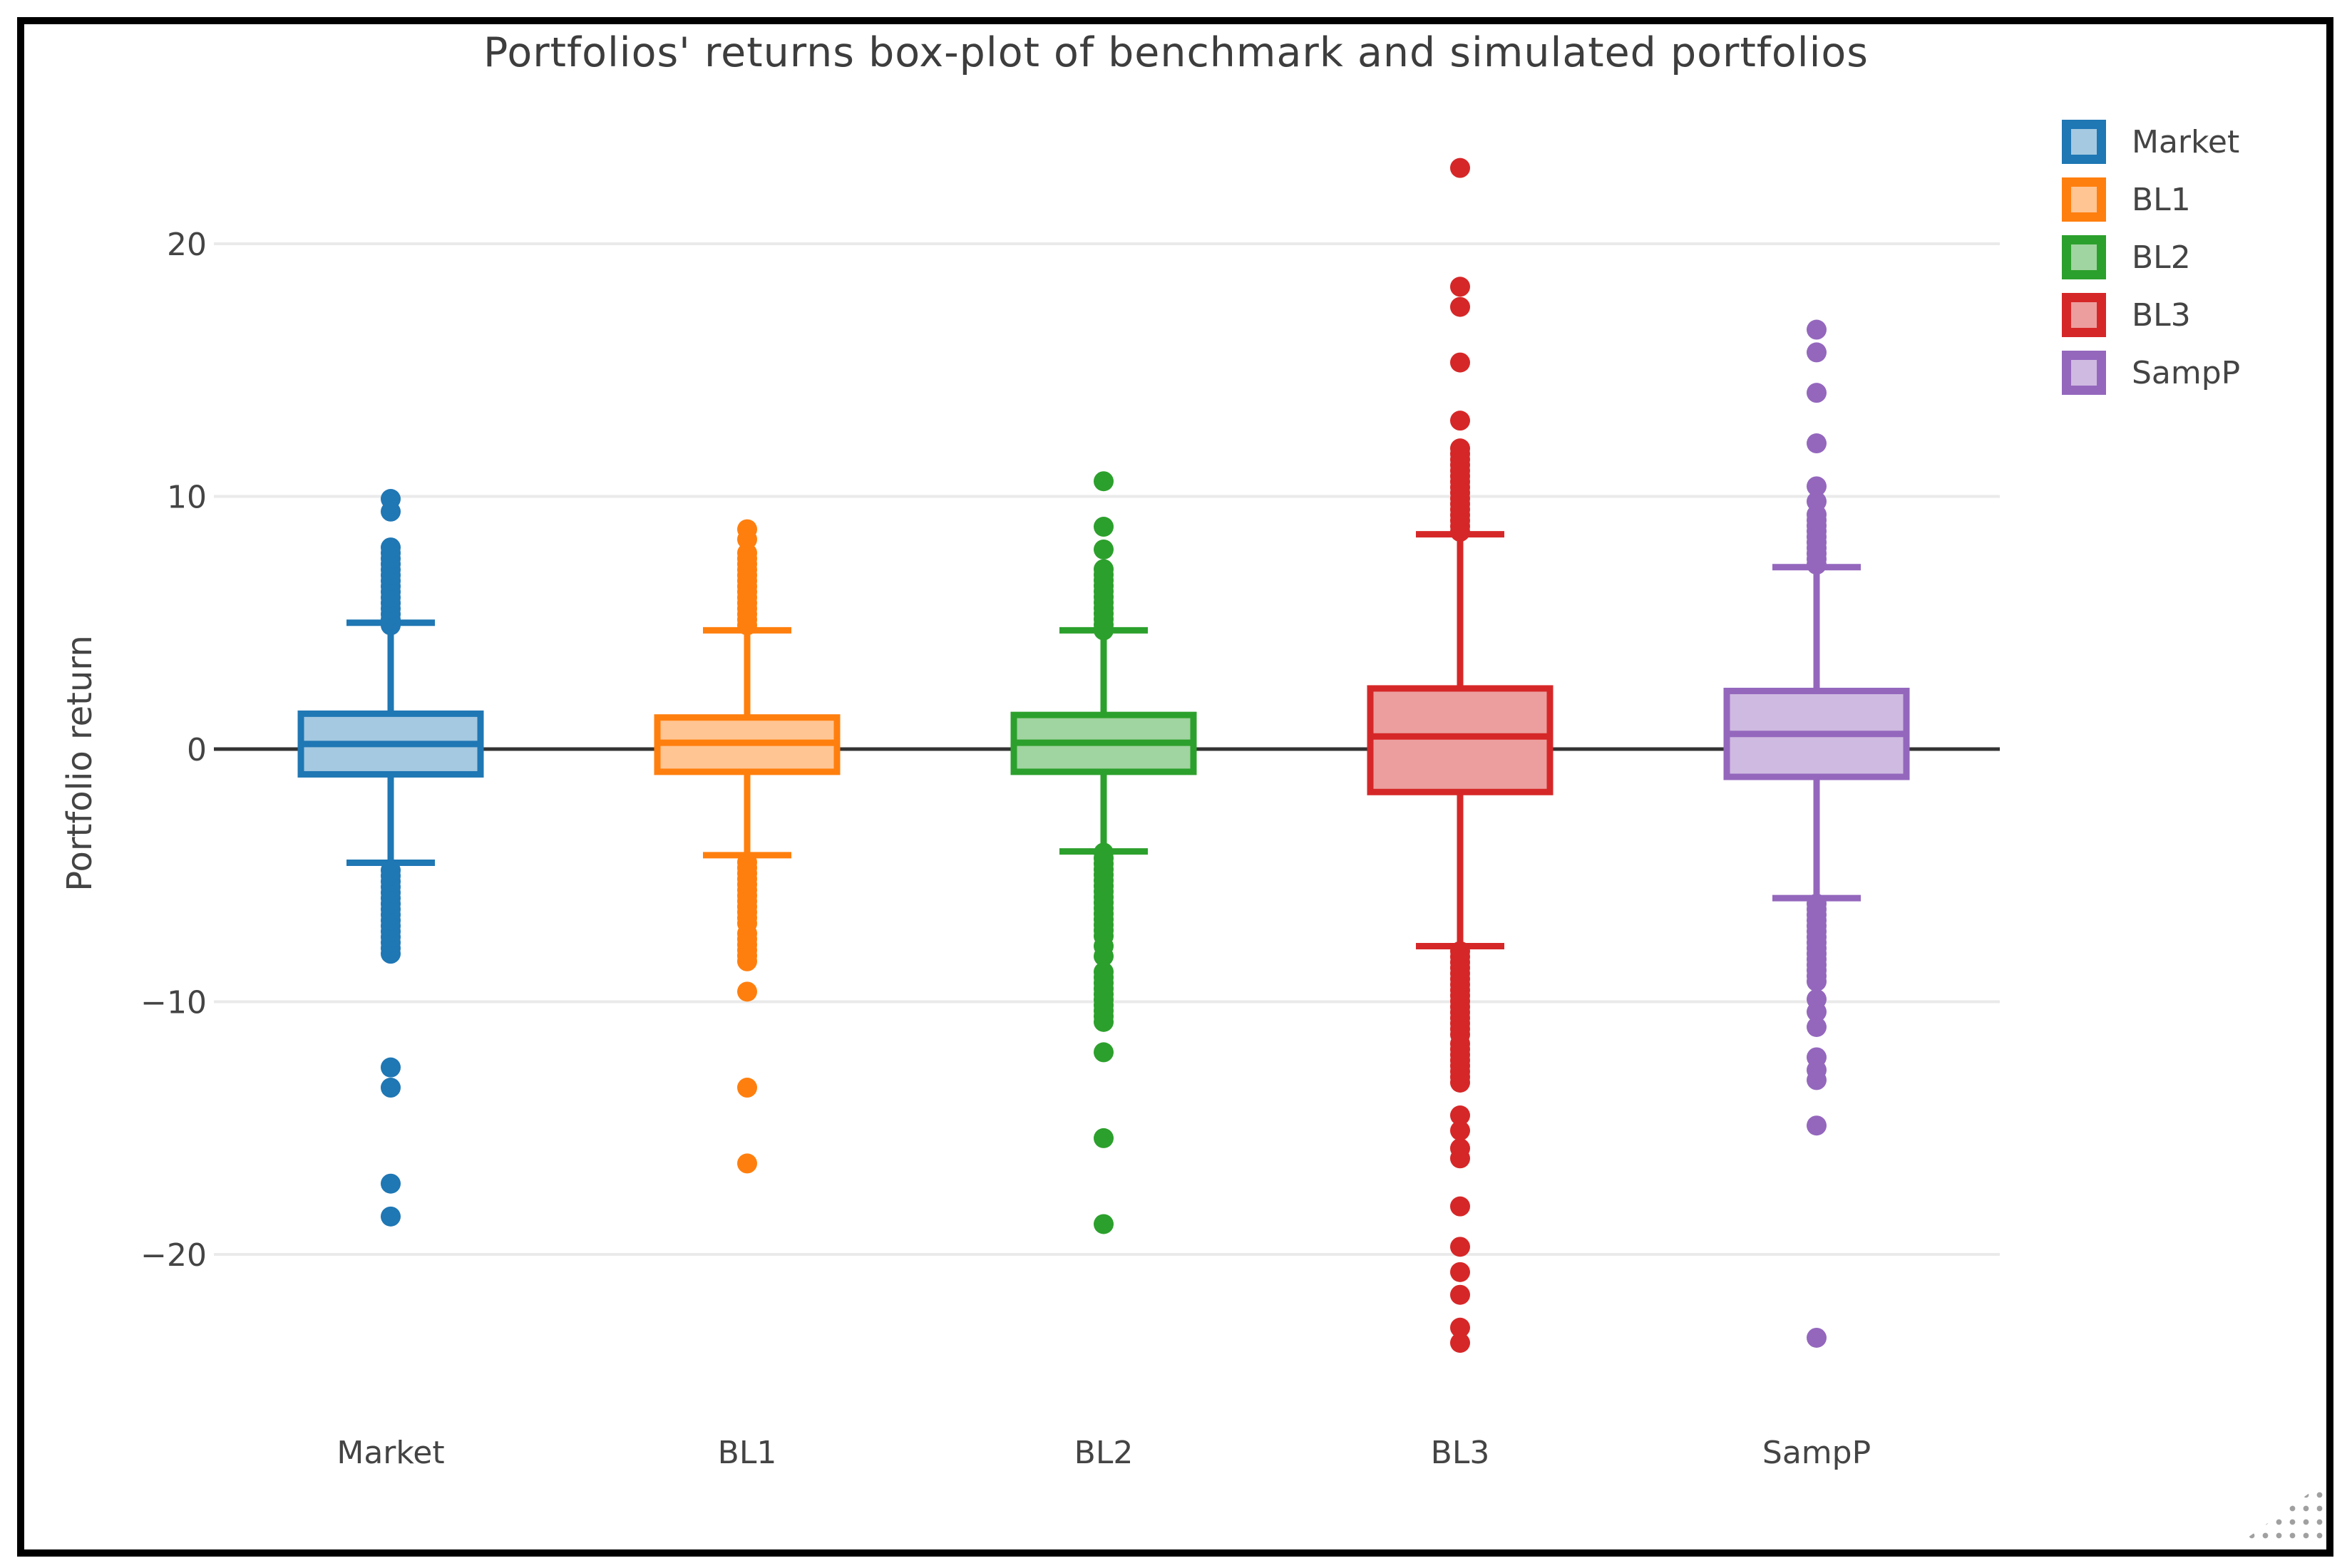 The image size is (2352, 1568). I want to click on y-tick-label: 10, so click(187, 498).